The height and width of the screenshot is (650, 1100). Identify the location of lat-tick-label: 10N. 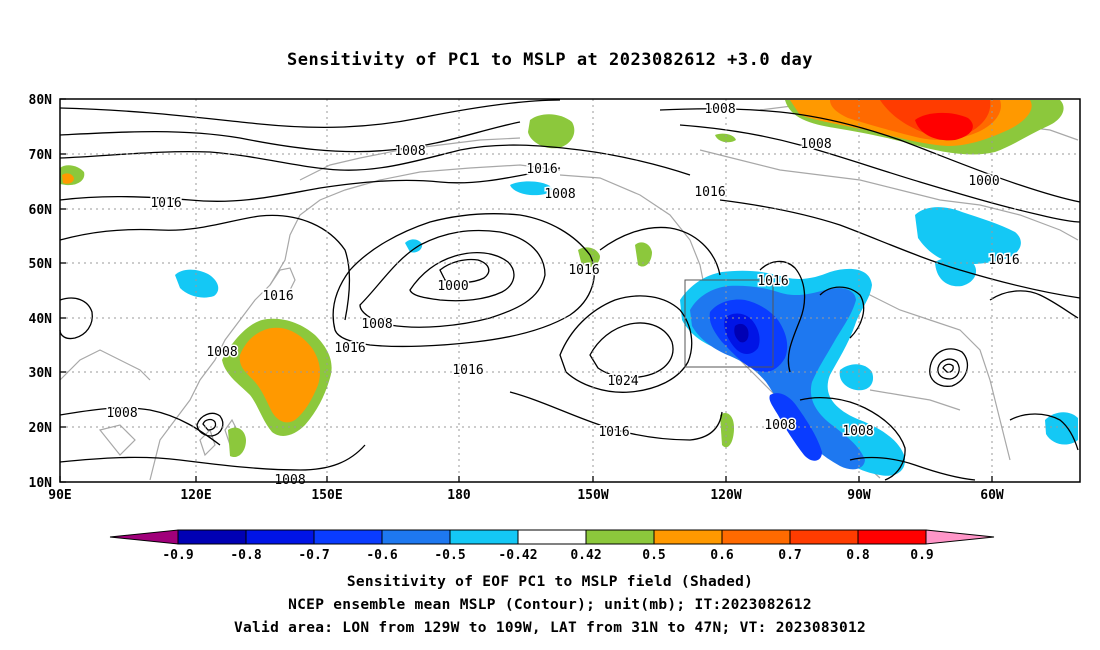
(41, 483).